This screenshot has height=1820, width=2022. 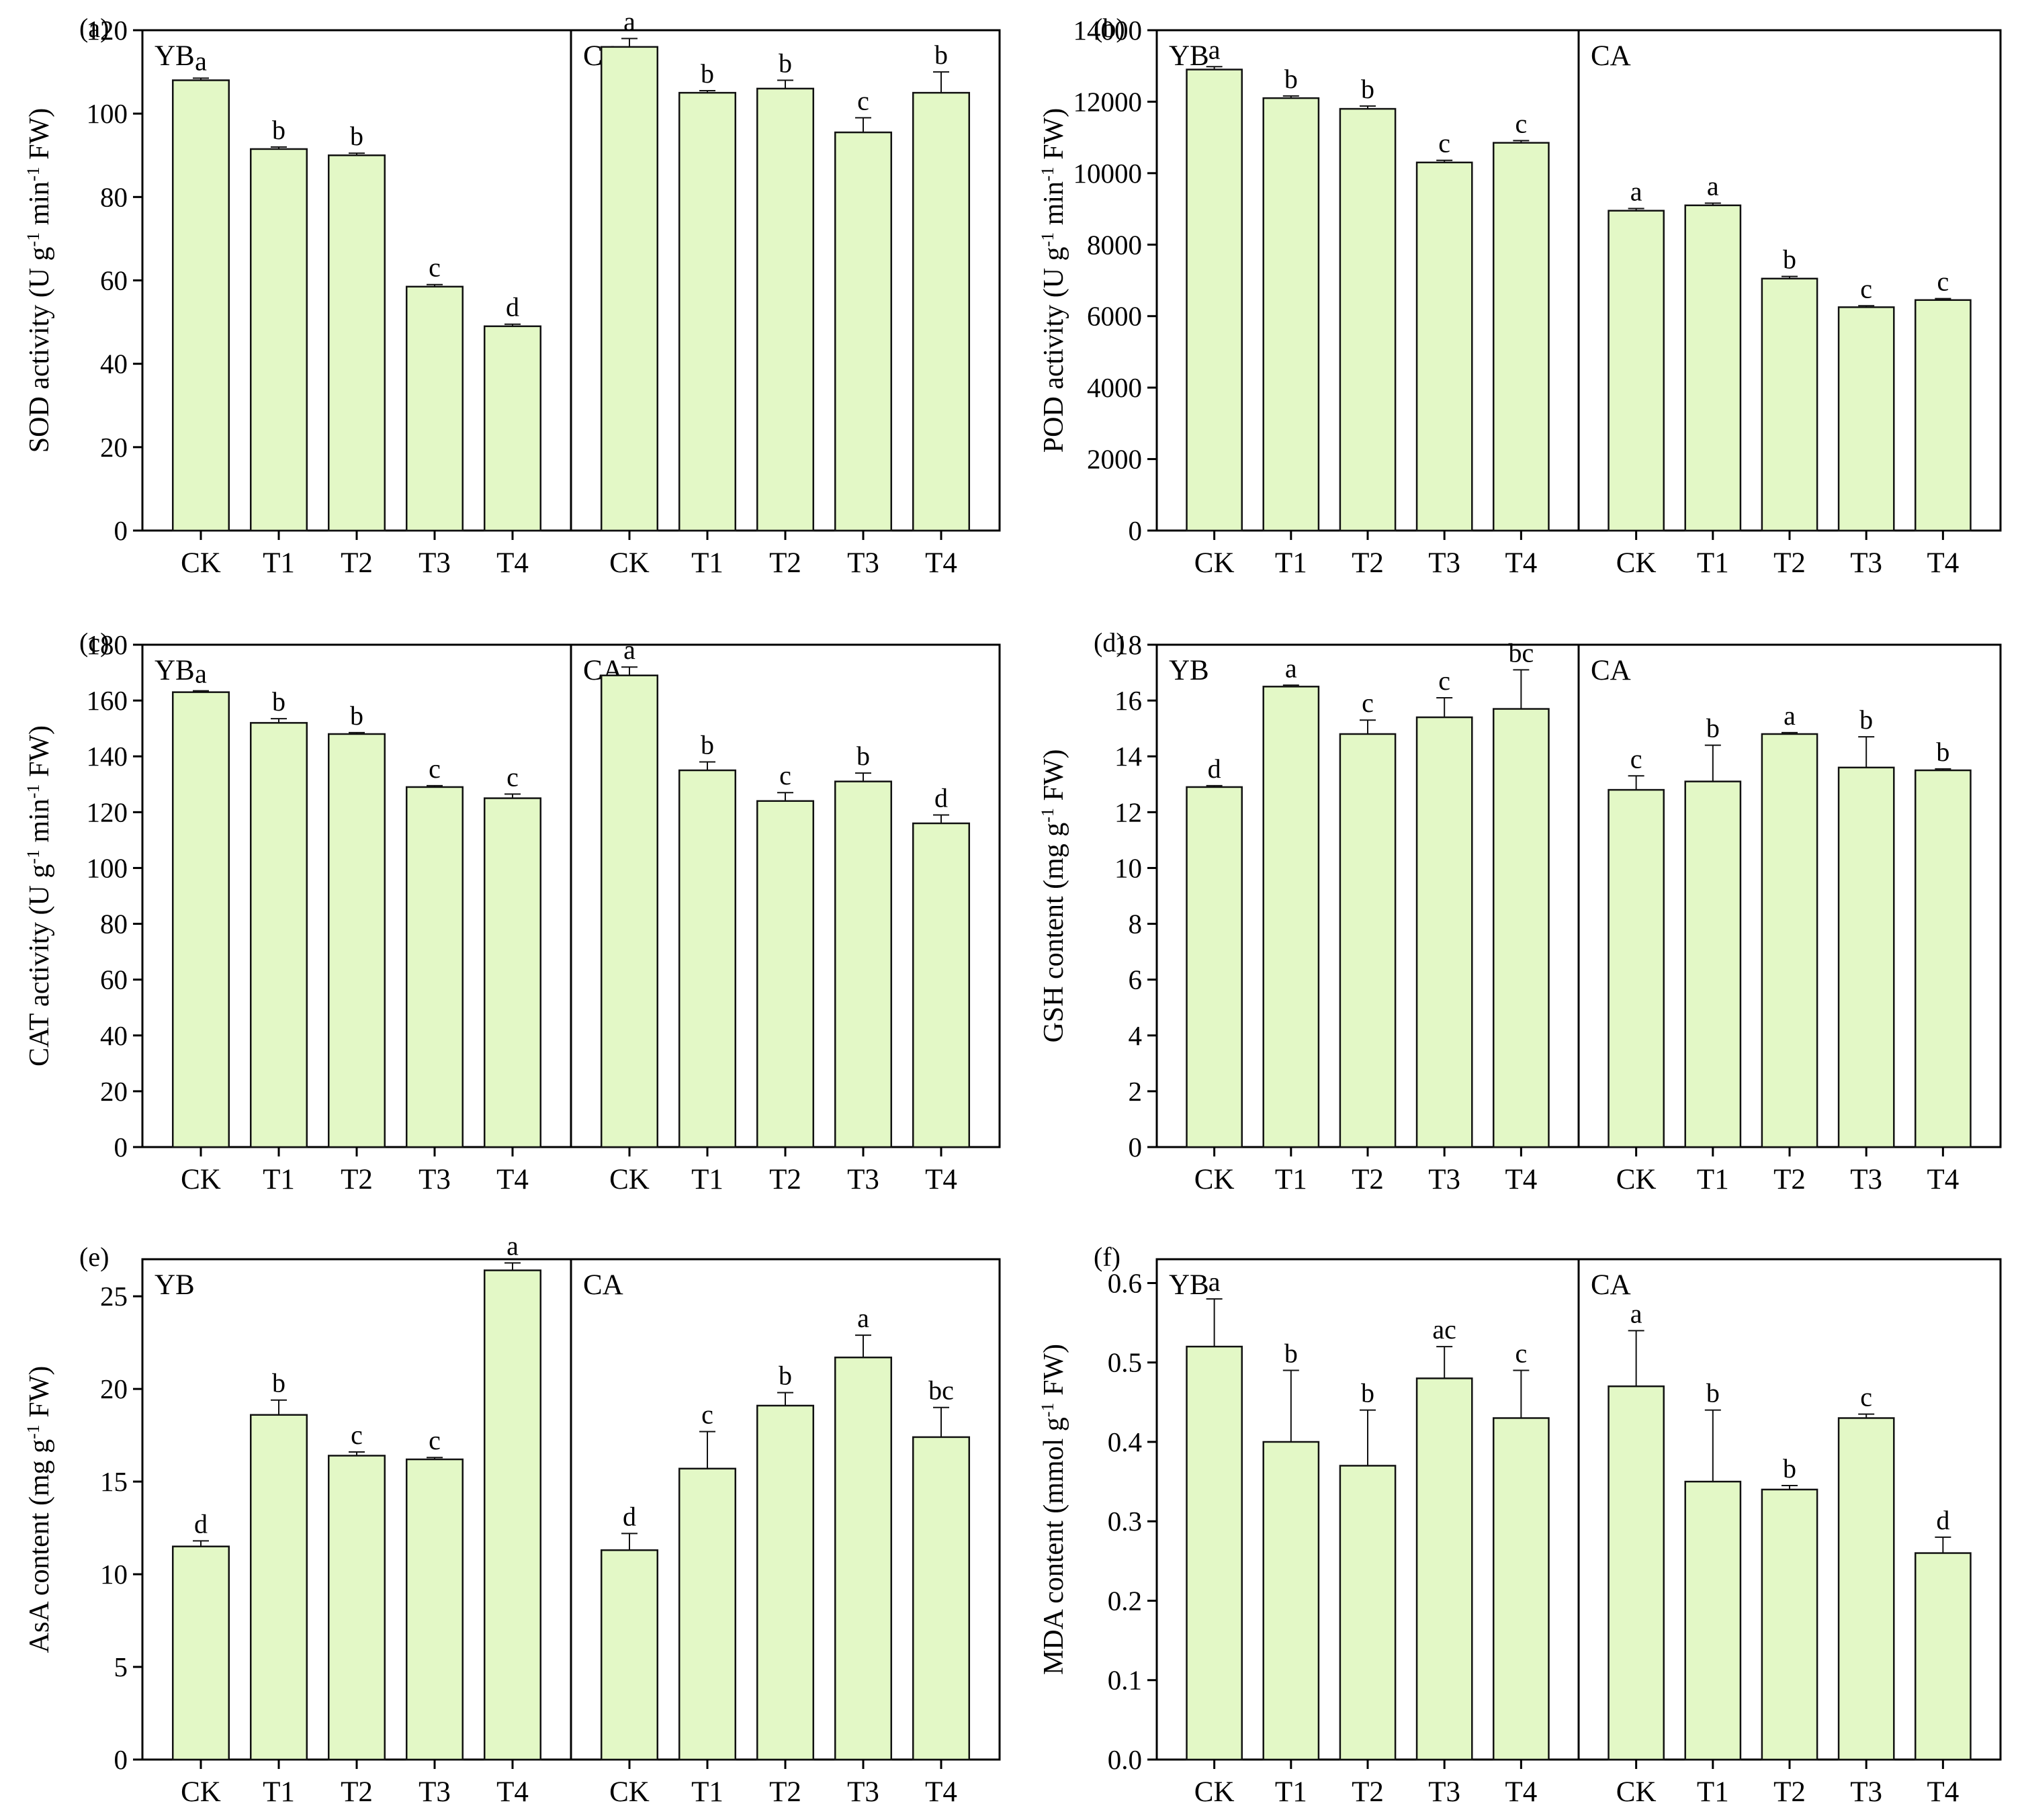 What do you see at coordinates (39, 350) in the screenshot?
I see `y-axis-title-part: SOD activity (U g` at bounding box center [39, 350].